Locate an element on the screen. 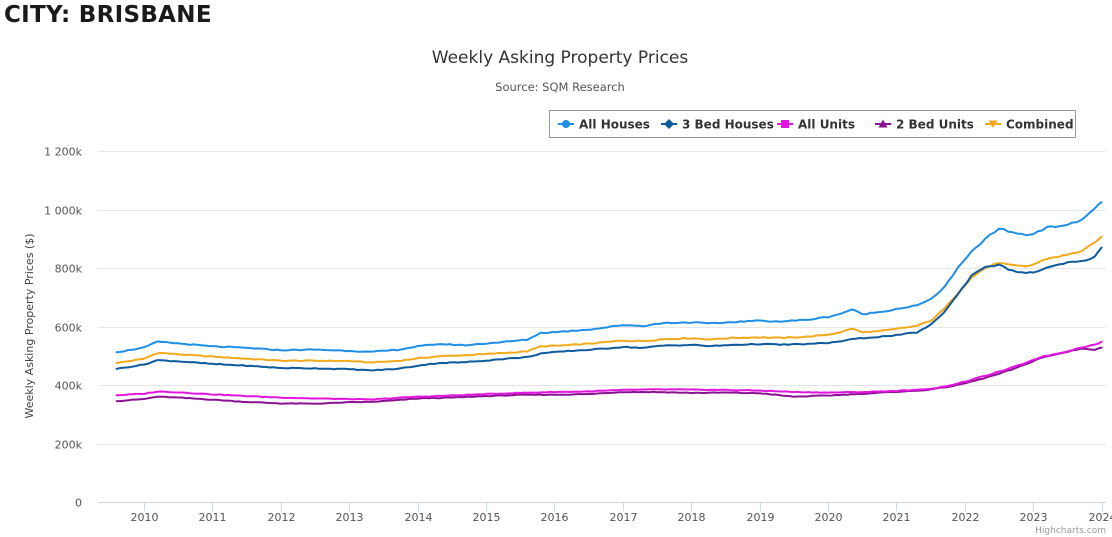 The width and height of the screenshot is (1112, 537). x-tick-label: 2018 is located at coordinates (692, 517).